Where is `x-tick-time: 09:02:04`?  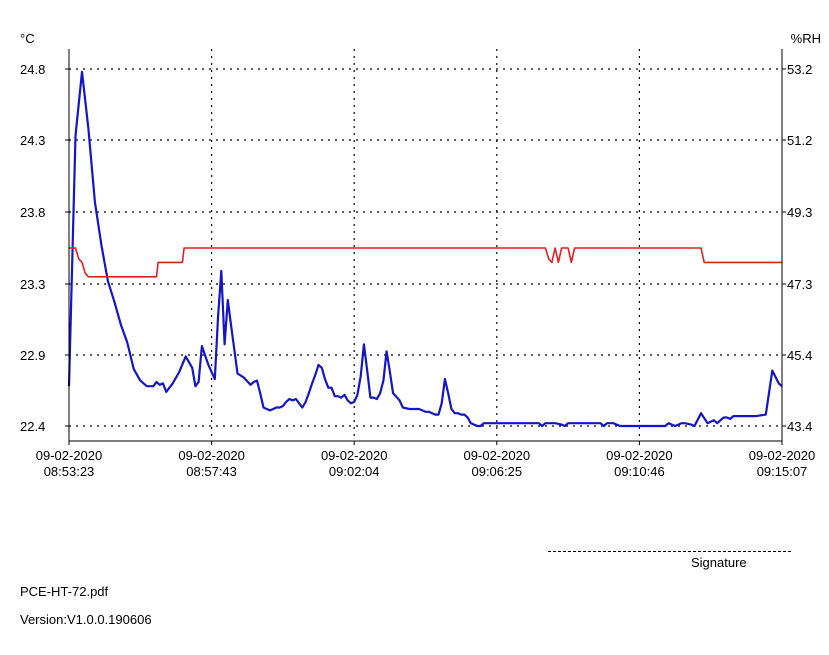 x-tick-time: 09:02:04 is located at coordinates (354, 471).